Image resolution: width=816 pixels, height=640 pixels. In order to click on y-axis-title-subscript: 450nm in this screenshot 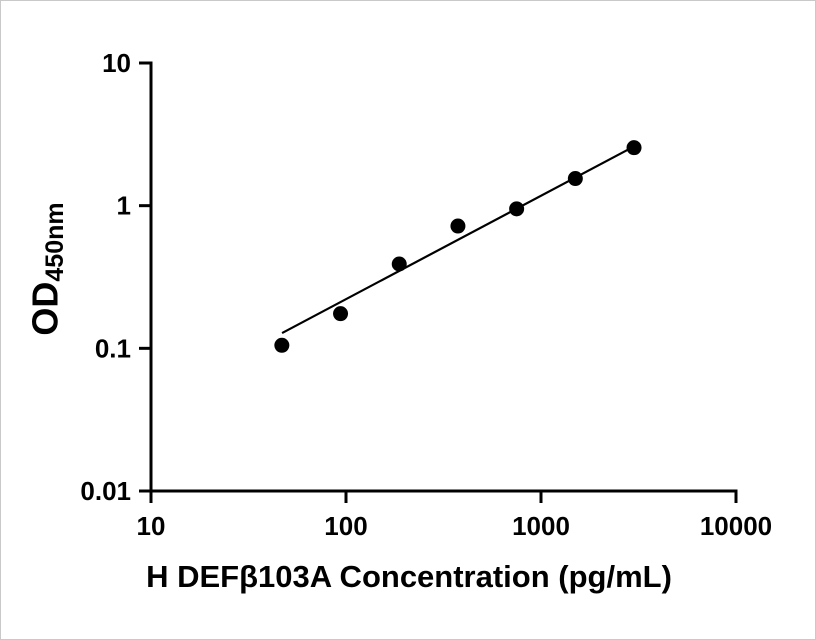, I will do `click(54, 242)`.